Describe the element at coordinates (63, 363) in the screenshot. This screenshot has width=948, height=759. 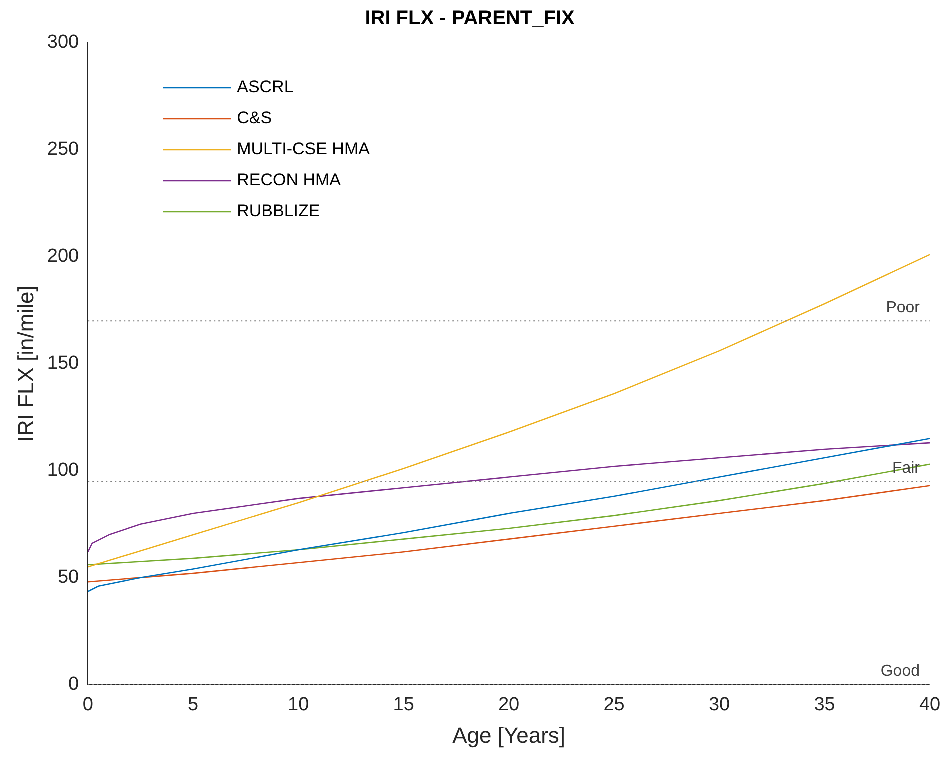
I see `y-tick-label: 150` at that location.